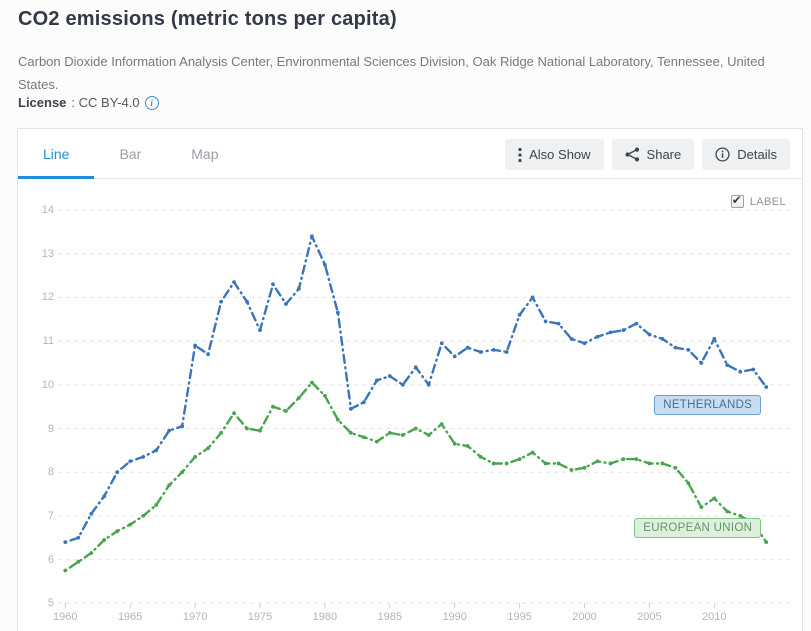 The width and height of the screenshot is (811, 631). I want to click on x-axis-tick-label: 1965, so click(130, 617).